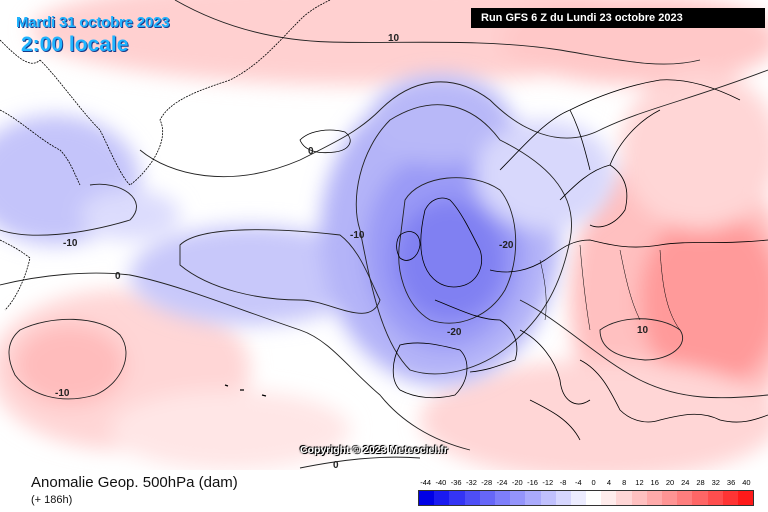 This screenshot has height=512, width=768. I want to click on legend-label: -40, so click(441, 482).